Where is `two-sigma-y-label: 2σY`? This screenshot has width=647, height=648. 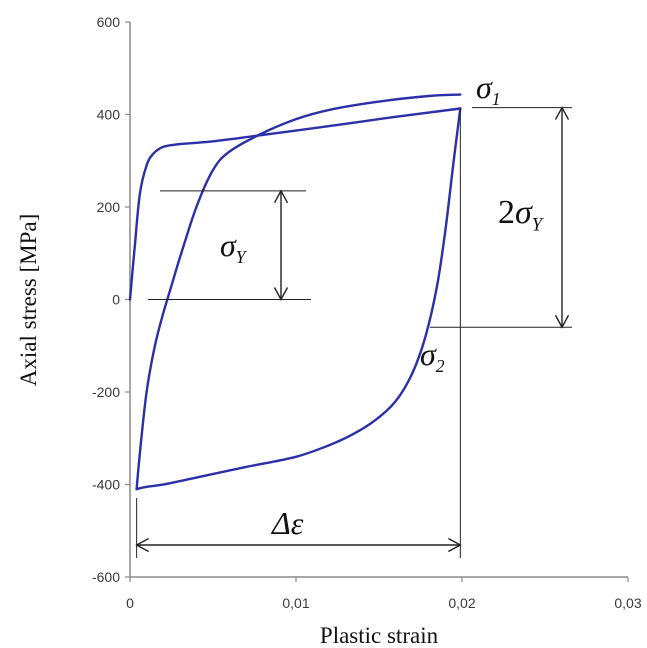
two-sigma-y-label: 2σY is located at coordinates (521, 214).